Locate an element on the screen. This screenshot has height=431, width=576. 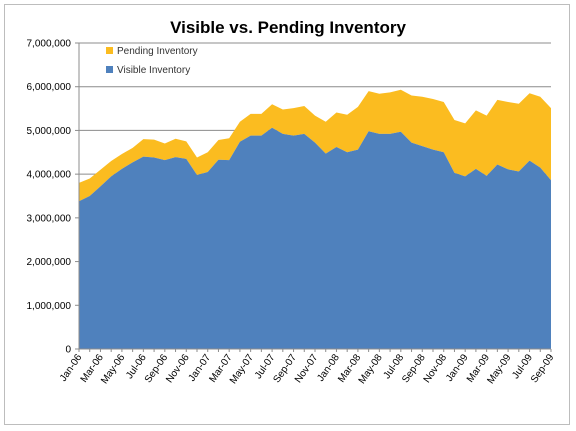
y-tick-label: 7,000,000 is located at coordinates (49, 44).